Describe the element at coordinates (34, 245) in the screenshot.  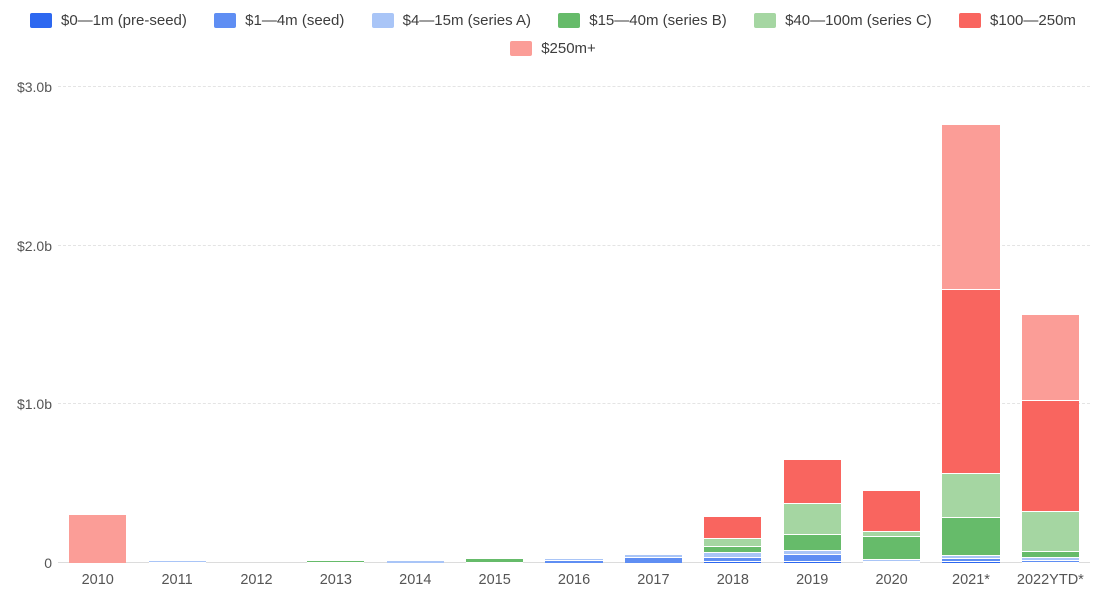
I see `y-tick-label: $2.0b` at that location.